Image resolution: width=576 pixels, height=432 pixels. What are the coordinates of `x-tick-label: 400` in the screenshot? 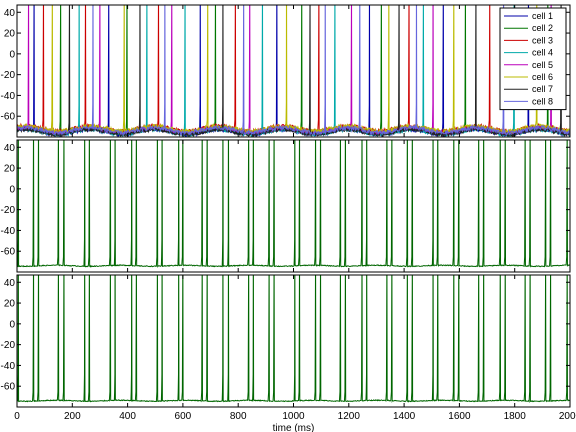 It's located at (127, 416).